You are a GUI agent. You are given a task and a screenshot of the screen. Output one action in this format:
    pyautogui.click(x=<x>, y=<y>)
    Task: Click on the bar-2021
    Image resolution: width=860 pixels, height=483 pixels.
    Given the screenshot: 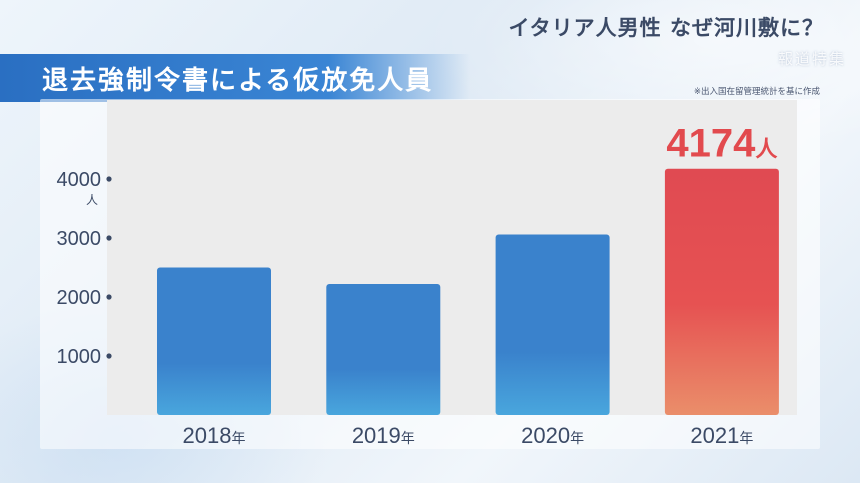 What is the action you would take?
    pyautogui.click(x=721, y=291)
    